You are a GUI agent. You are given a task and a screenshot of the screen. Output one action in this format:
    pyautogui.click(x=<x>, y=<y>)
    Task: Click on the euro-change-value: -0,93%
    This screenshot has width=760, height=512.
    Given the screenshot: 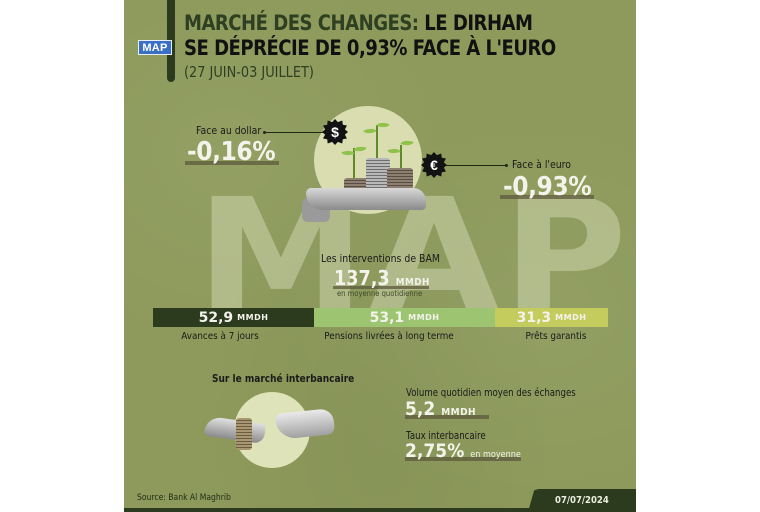 What is the action you would take?
    pyautogui.click(x=547, y=187)
    